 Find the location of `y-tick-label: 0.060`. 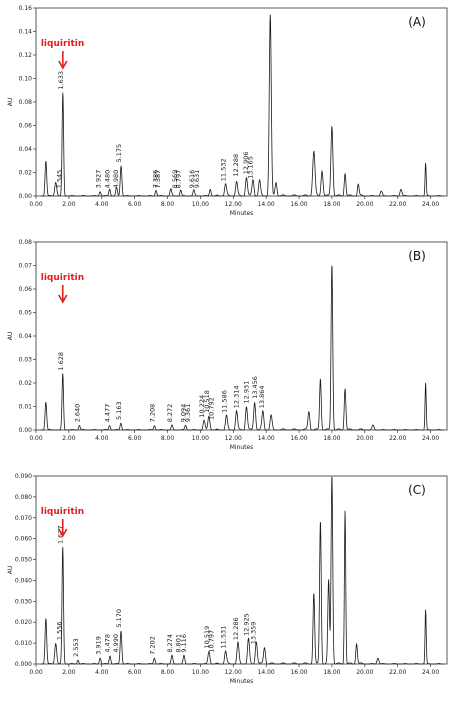

y-tick-label: 0.060 is located at coordinates (23, 539).